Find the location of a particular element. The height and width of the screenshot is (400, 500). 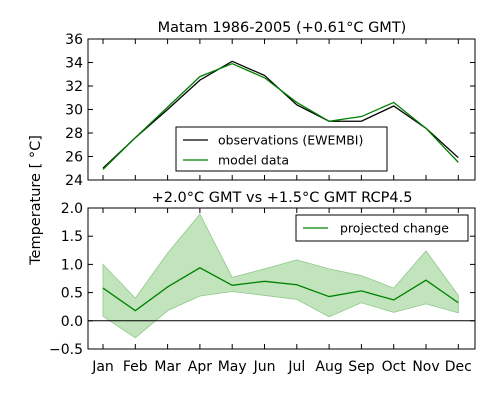

y-tick-label: 0.0 is located at coordinates (72, 322).